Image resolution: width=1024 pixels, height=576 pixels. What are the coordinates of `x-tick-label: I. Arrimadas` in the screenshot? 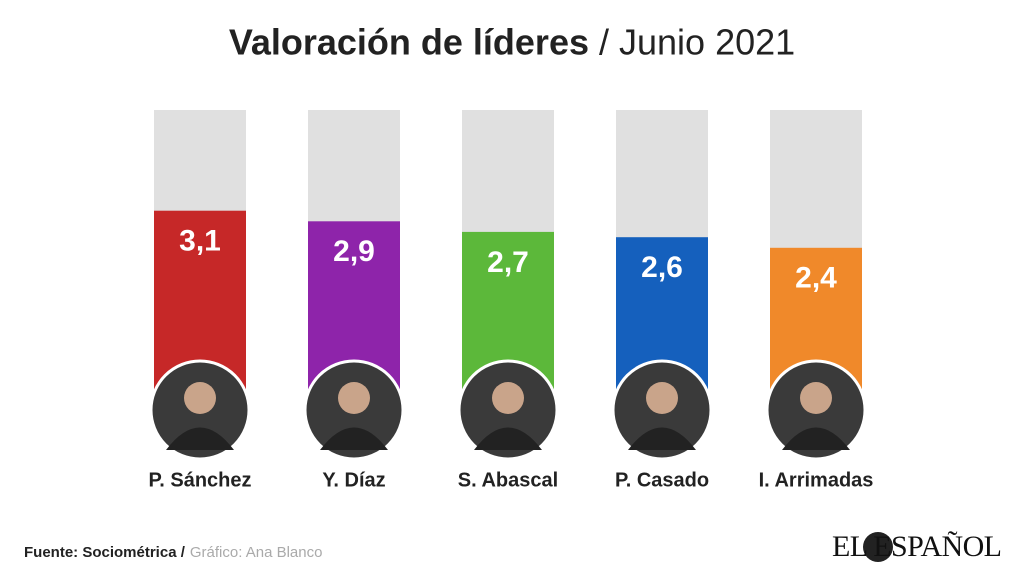 It's located at (816, 480).